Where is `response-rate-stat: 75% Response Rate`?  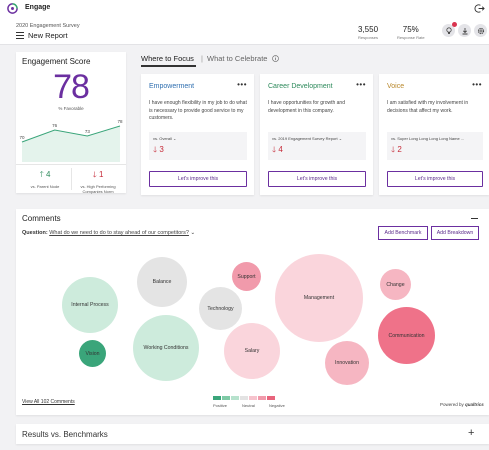
response-rate-stat: 75% Response Rate is located at coordinates (411, 32).